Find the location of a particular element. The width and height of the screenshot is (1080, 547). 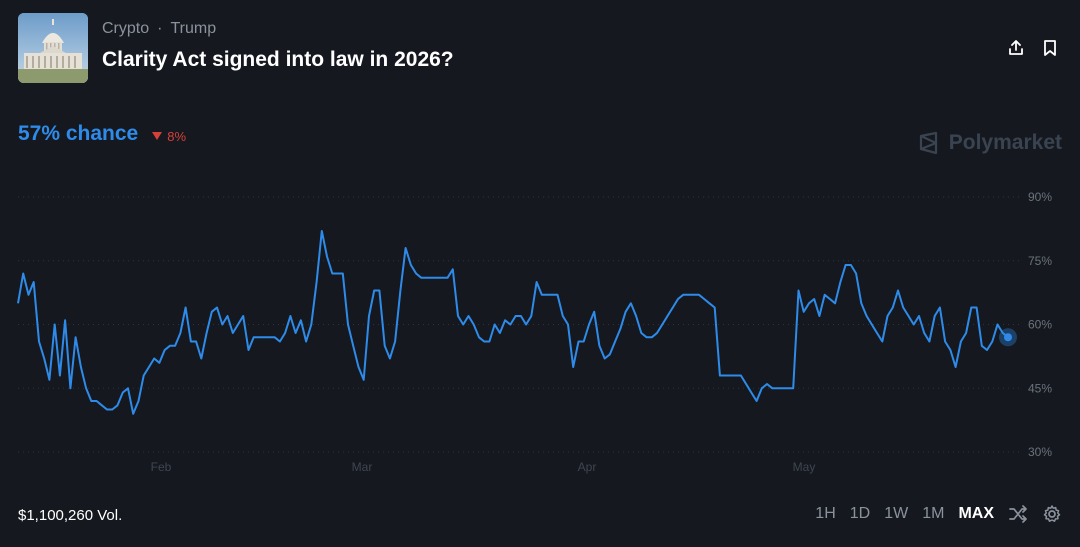

page-title: Clarity Act signed into law in 2026? is located at coordinates (278, 59).